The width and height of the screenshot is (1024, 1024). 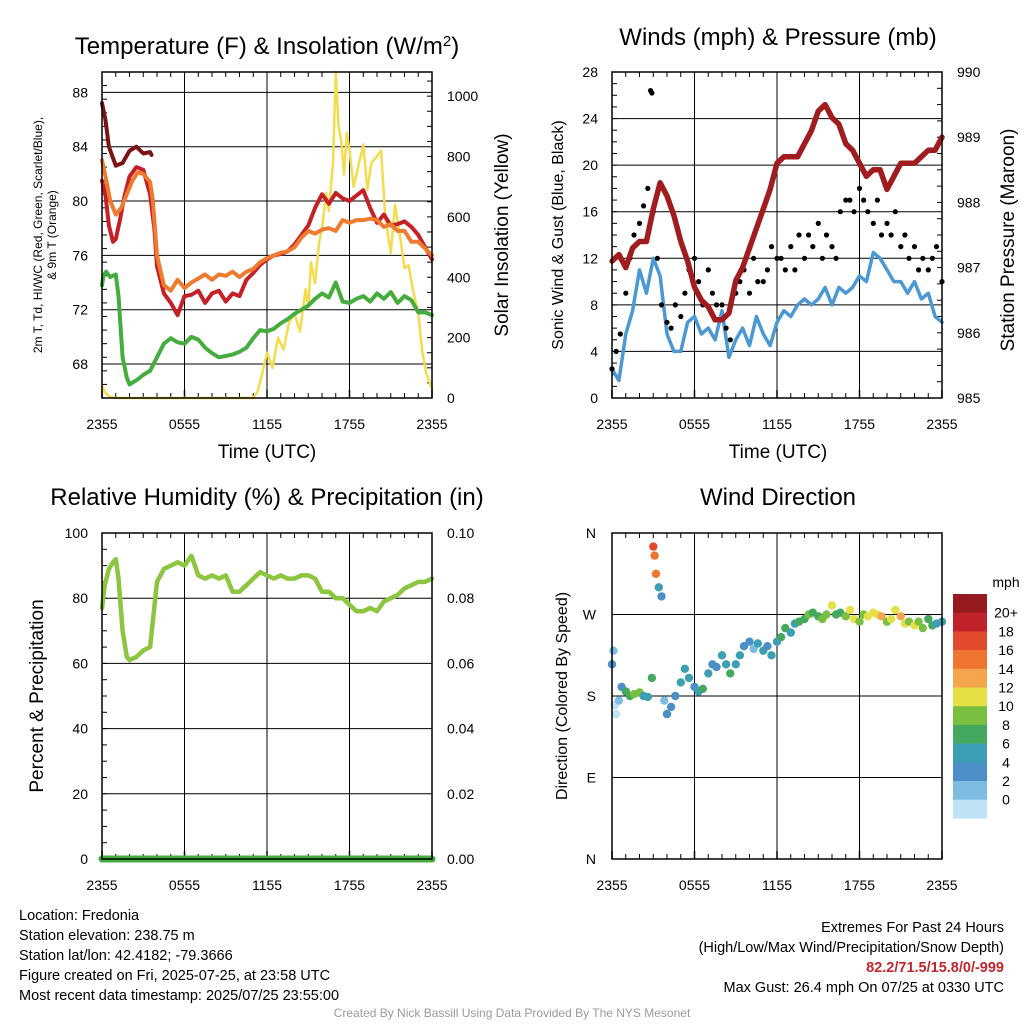 I want to click on chart-title: Wind Direction, so click(x=778, y=497).